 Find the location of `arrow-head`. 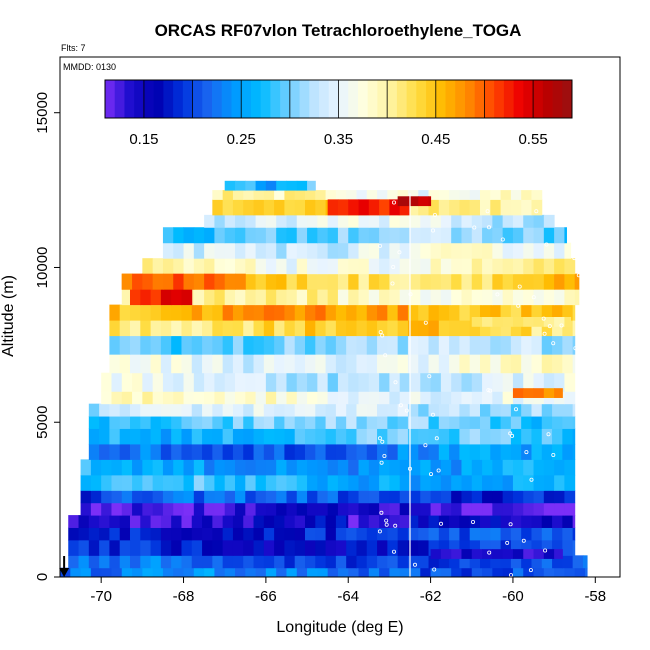

arrow-head is located at coordinates (64, 572).